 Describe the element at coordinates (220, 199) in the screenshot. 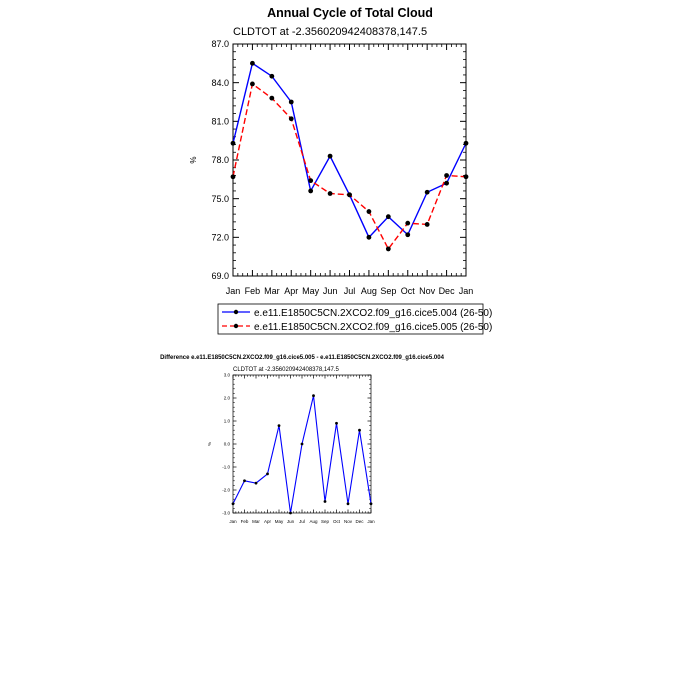

I see `y-tick-label: 75.0` at that location.